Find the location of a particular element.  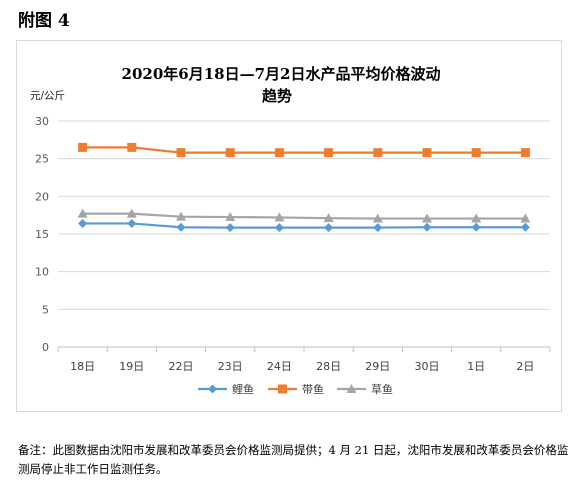

y-tick-label: 0 is located at coordinates (45, 347).